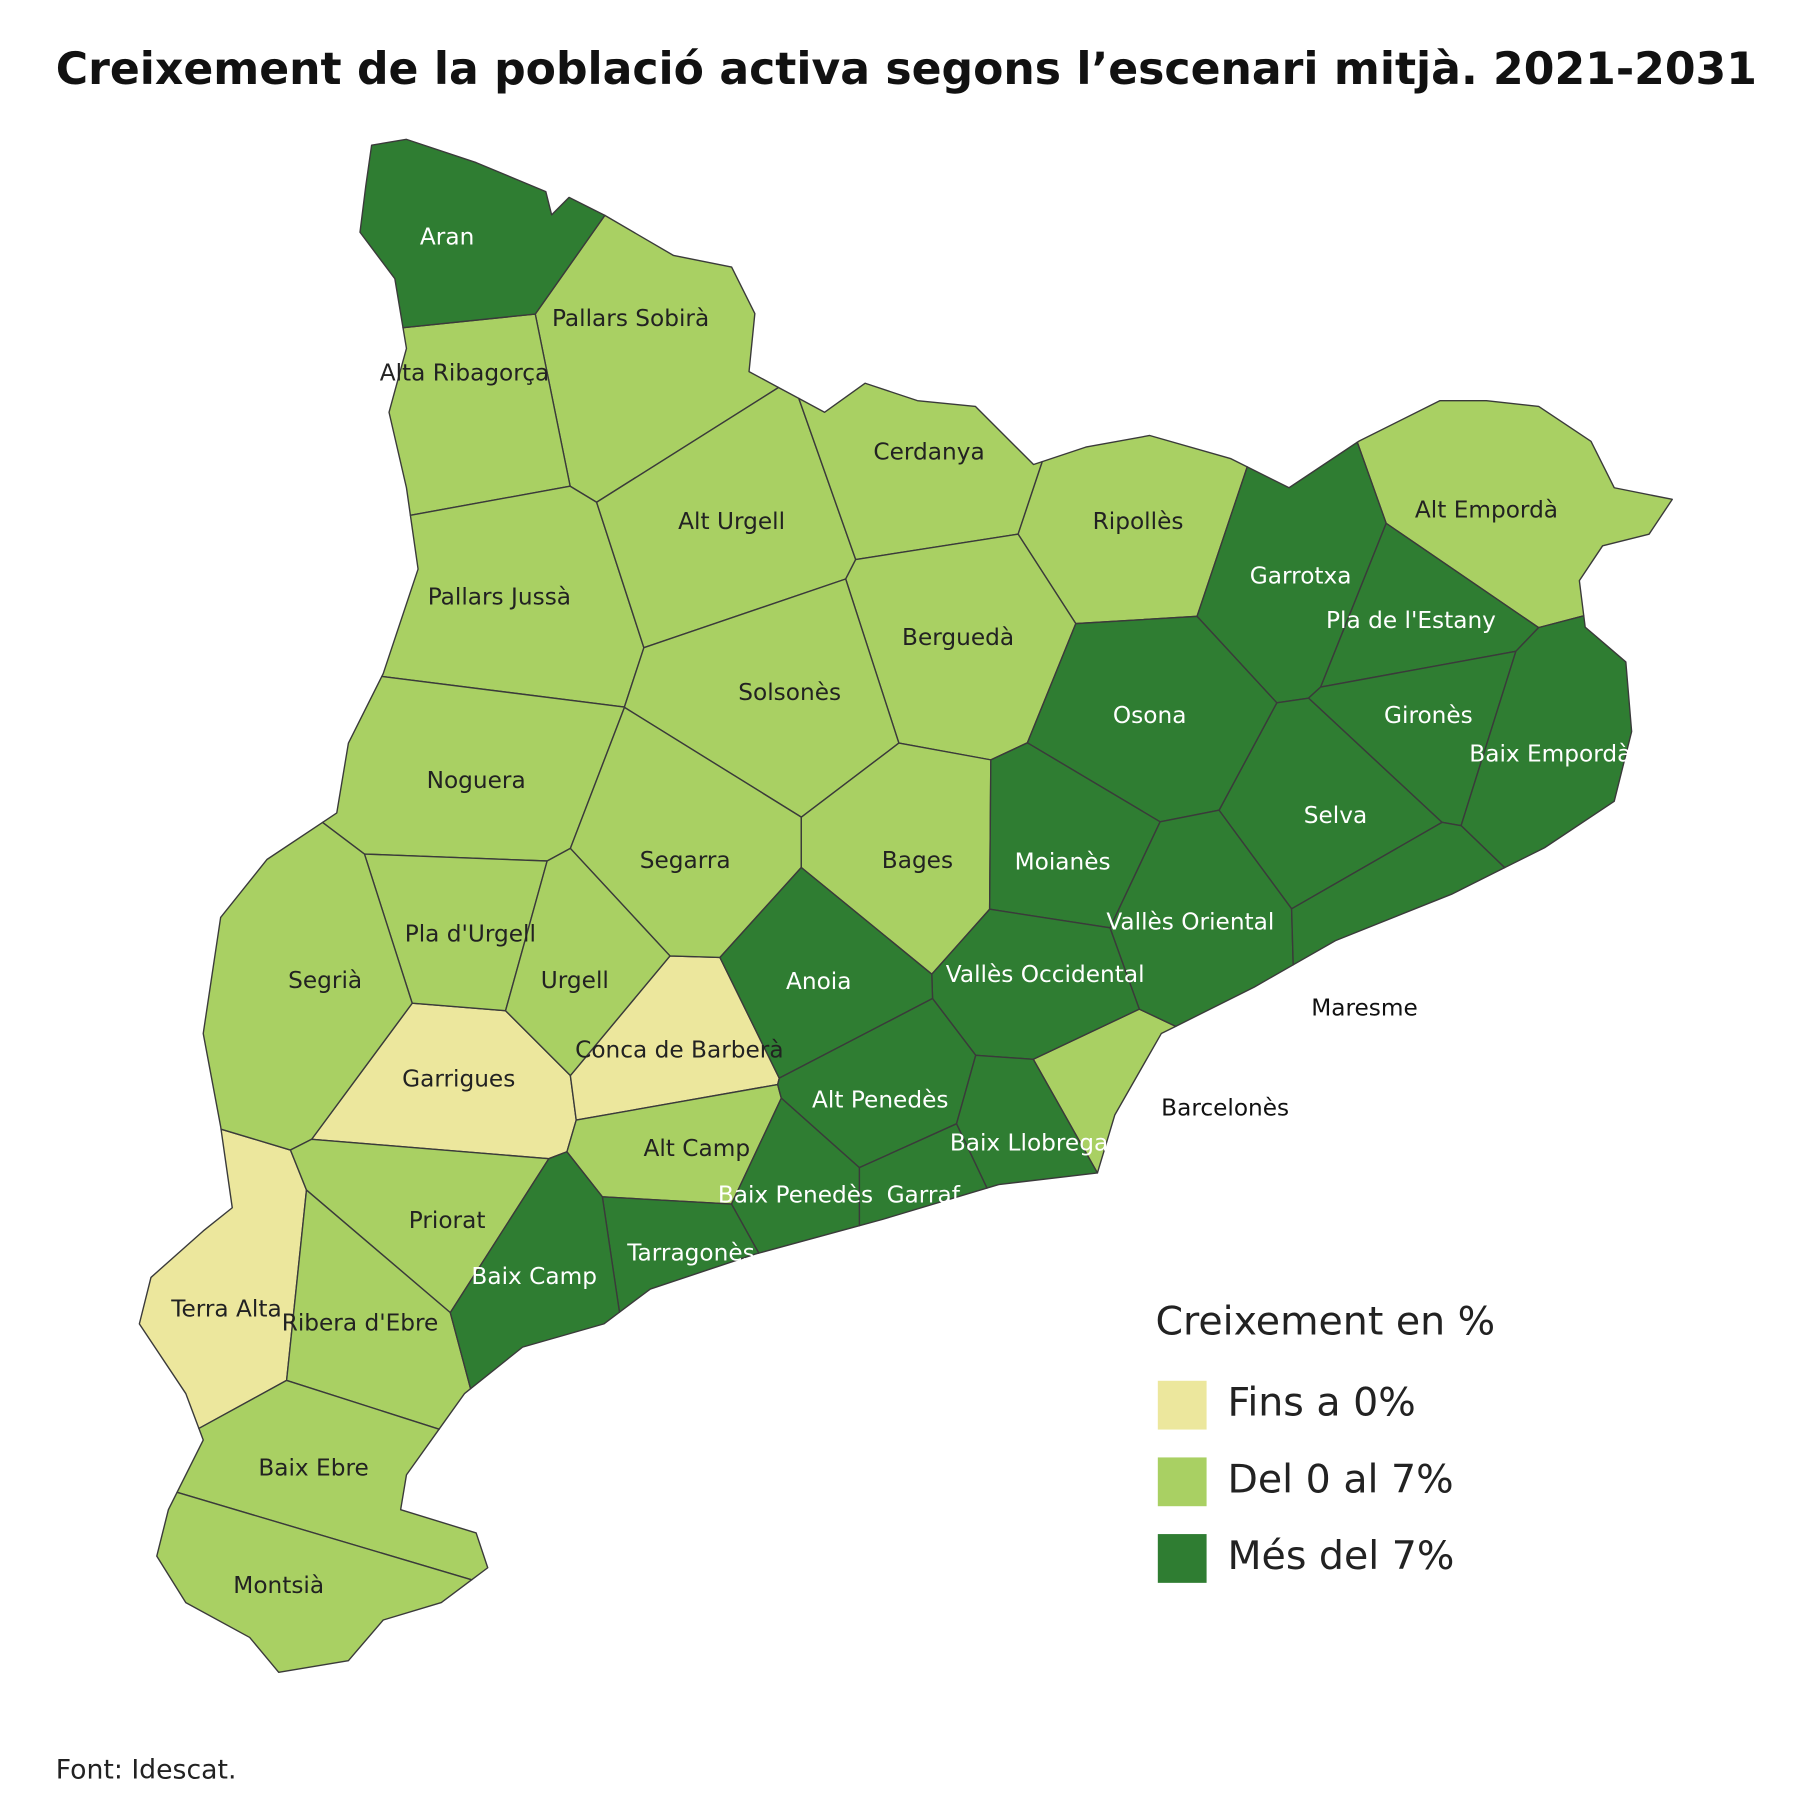 This screenshot has height=1800, width=1800. Describe the element at coordinates (470, 933) in the screenshot. I see `region-label: Pla d'Urgell` at that location.